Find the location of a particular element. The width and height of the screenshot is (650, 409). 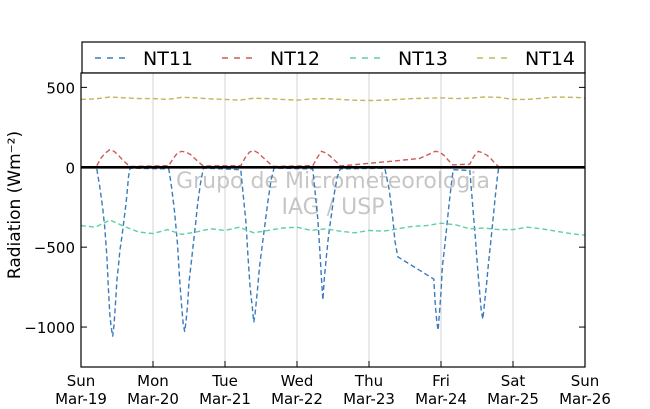

x-tick-label-day: Sat is located at coordinates (513, 381).